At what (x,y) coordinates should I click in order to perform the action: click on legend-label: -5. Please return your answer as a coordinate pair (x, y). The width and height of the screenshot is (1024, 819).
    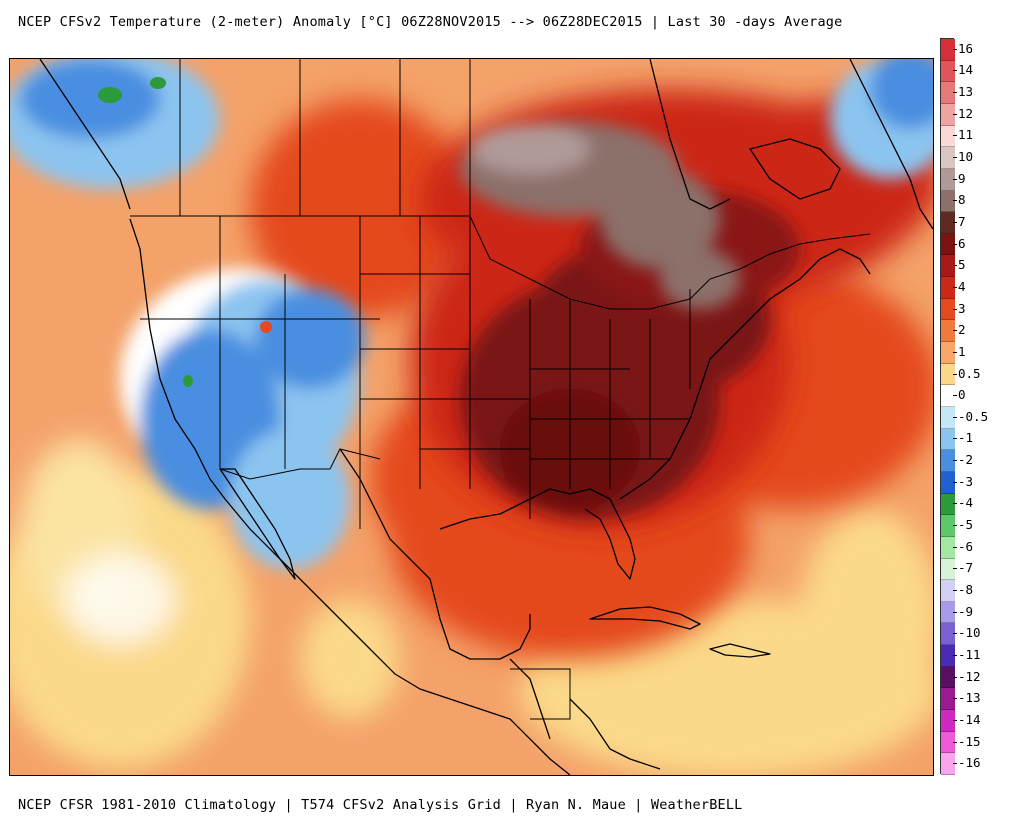
    Looking at the image, I should click on (963, 525).